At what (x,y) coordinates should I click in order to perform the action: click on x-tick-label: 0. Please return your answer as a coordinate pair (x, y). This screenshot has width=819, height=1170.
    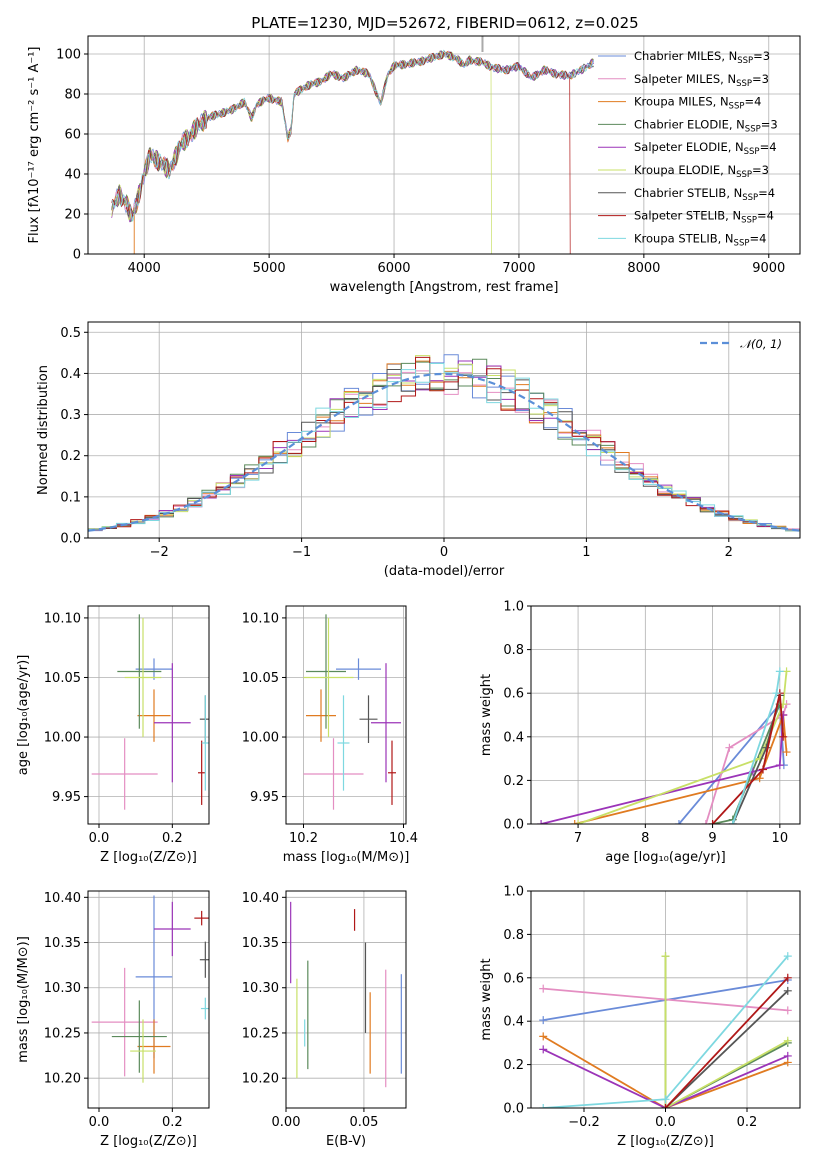
    Looking at the image, I should click on (444, 552).